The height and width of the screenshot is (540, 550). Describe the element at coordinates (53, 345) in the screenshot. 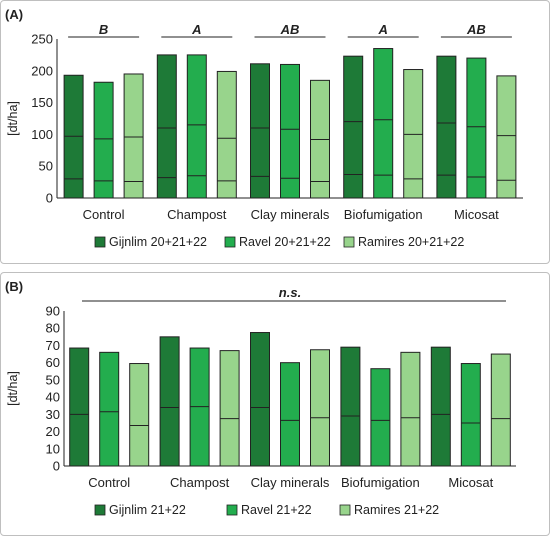

I see `y-tick-label: 70` at that location.